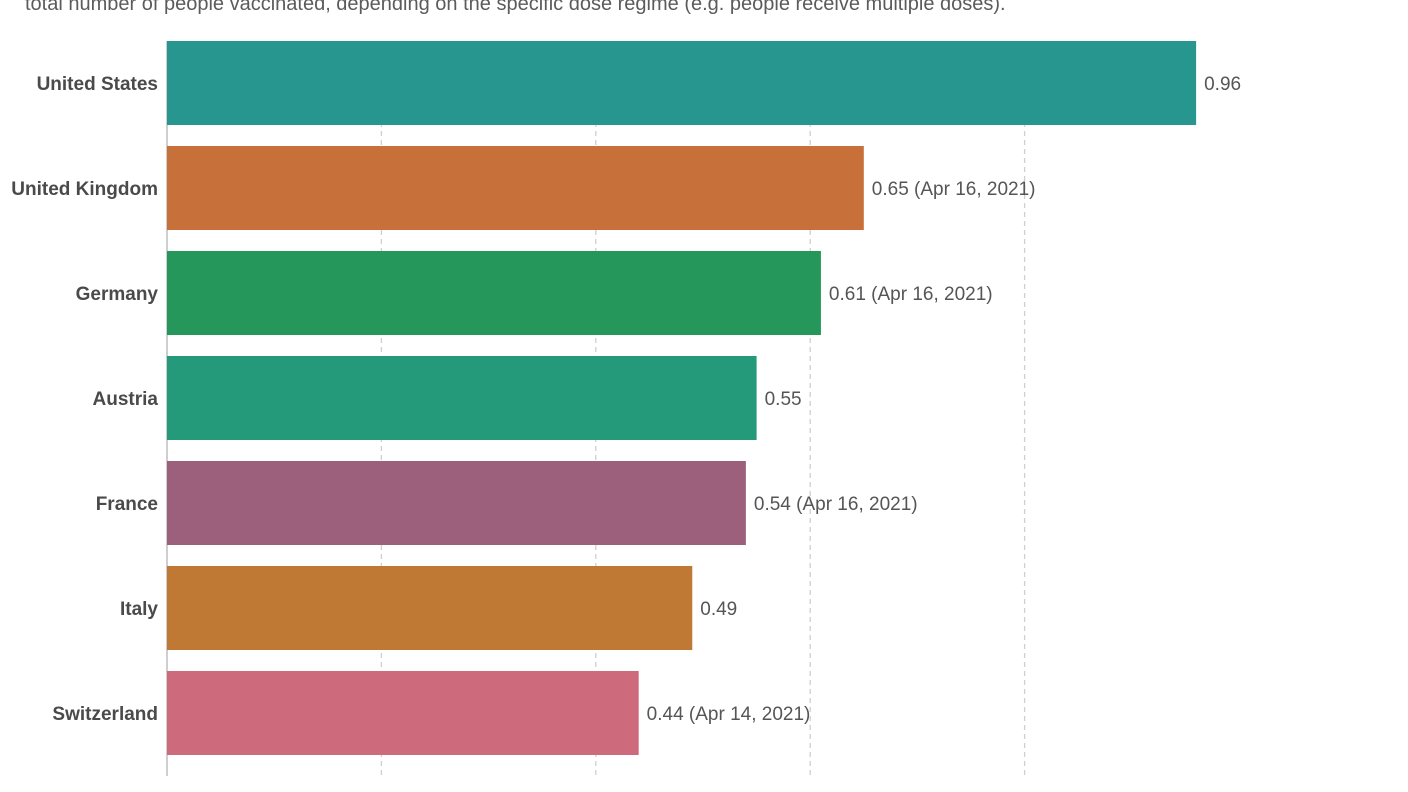 The height and width of the screenshot is (792, 1408). I want to click on bar-italy, so click(430, 608).